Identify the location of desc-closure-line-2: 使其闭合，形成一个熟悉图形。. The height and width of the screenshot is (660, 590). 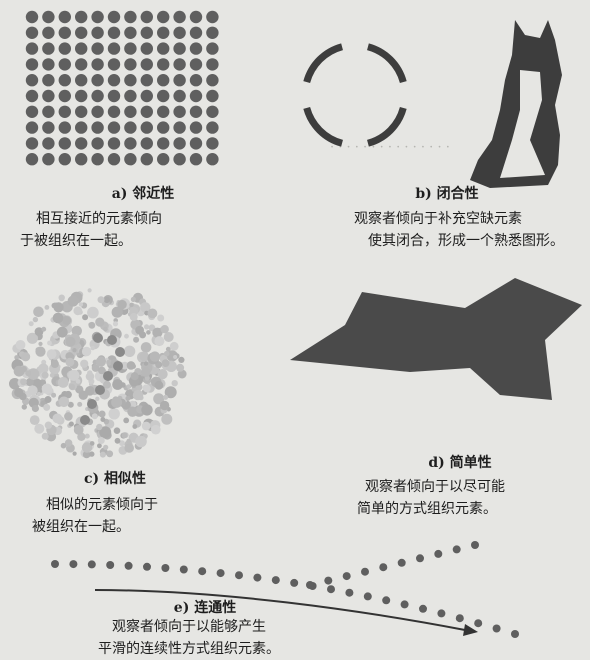
(466, 241).